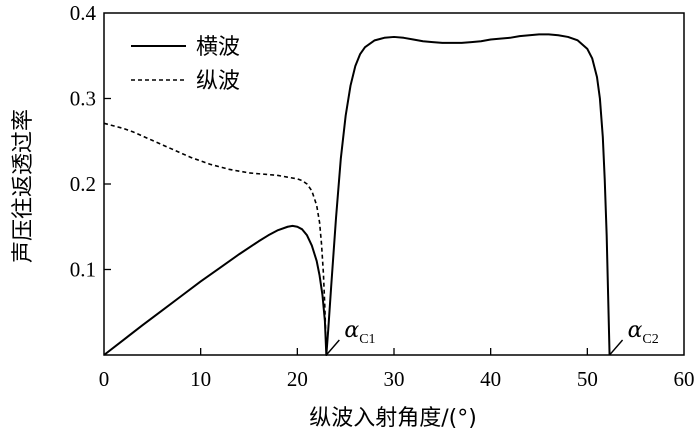 The width and height of the screenshot is (700, 443). What do you see at coordinates (83, 184) in the screenshot?
I see `y-tick-label: 0.2` at bounding box center [83, 184].